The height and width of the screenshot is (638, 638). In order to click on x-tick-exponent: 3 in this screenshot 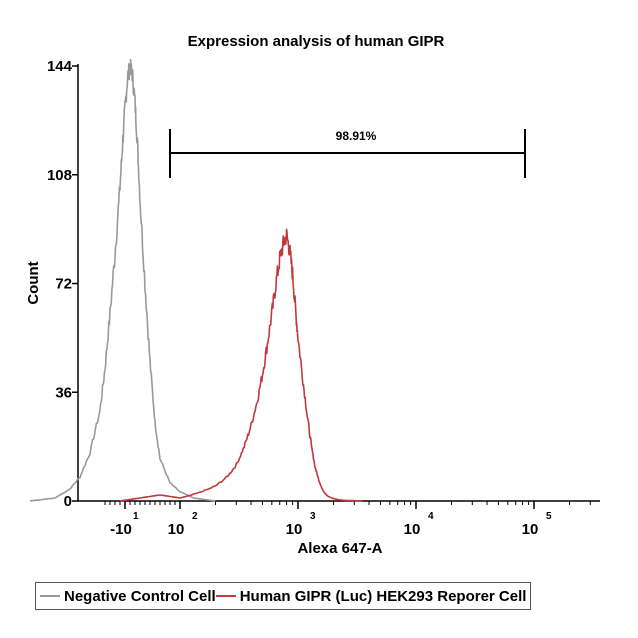, I will do `click(313, 516)`.